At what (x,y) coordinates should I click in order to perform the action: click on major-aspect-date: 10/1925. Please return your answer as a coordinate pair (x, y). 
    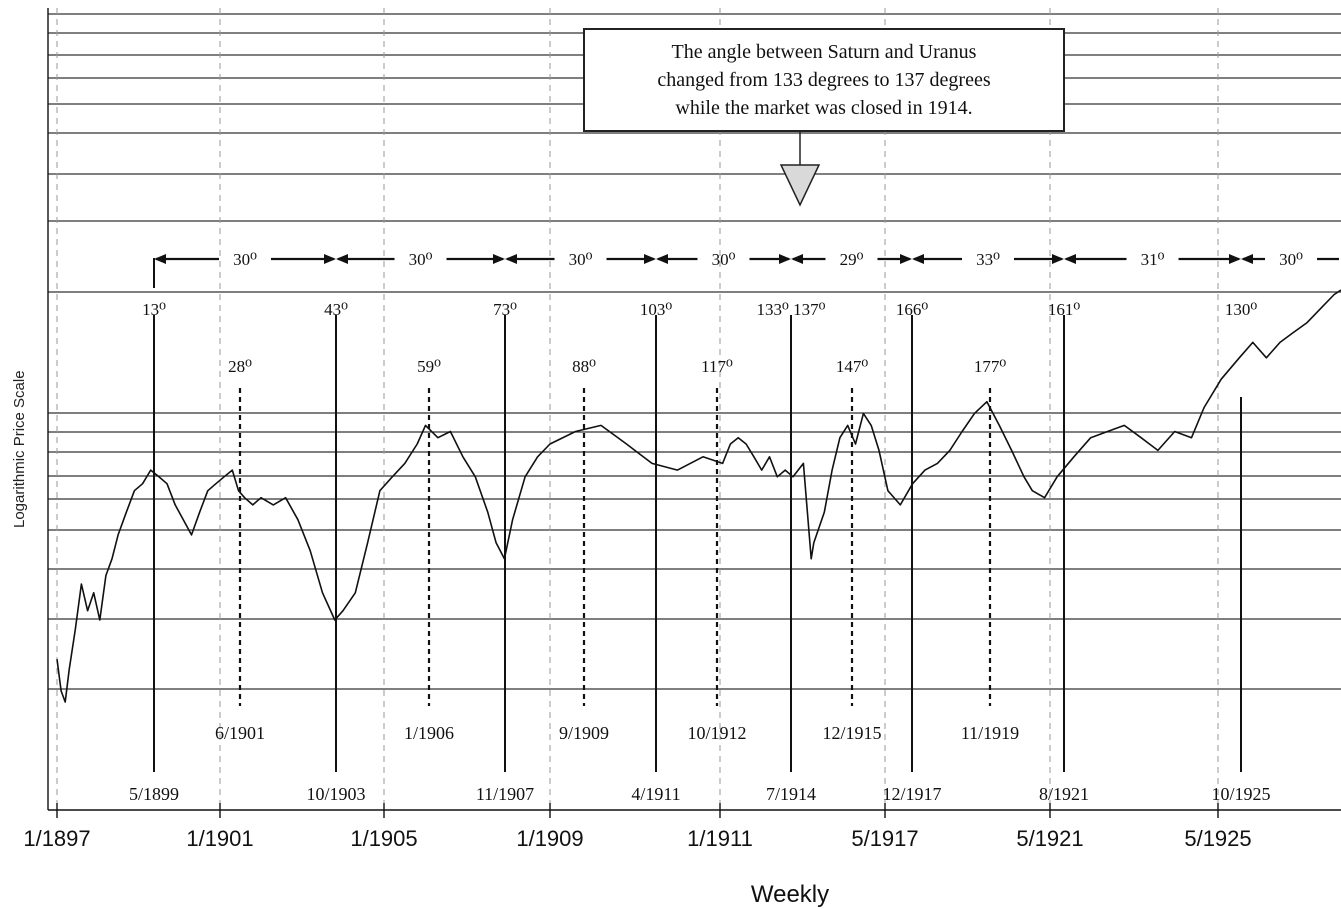
    Looking at the image, I should click on (1240, 794).